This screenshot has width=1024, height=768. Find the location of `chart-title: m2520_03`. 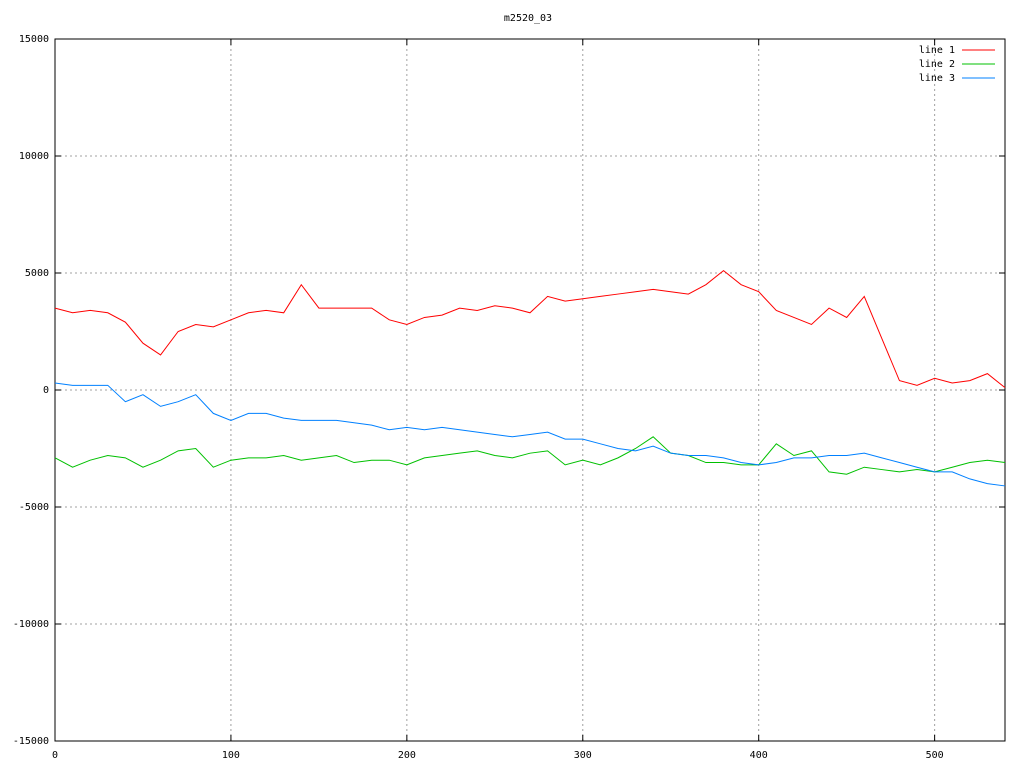

chart-title: m2520_03 is located at coordinates (528, 18).